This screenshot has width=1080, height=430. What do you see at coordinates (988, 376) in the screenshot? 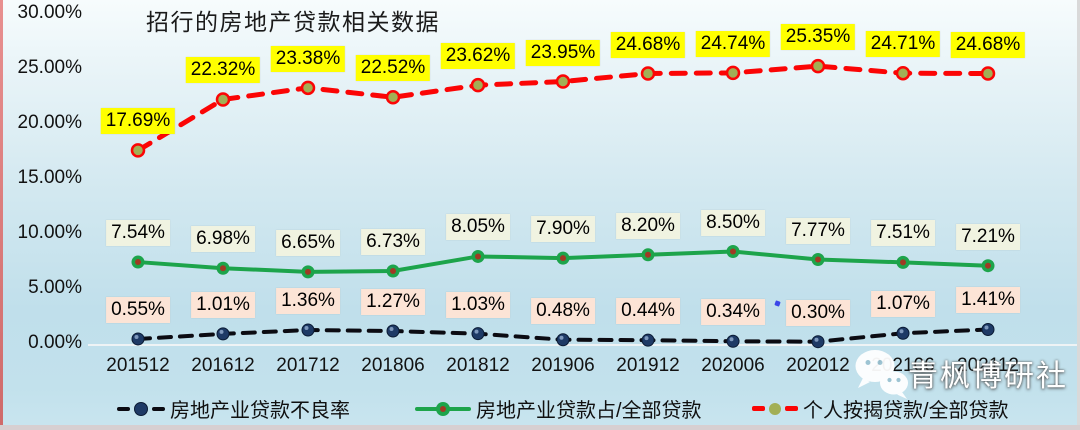
I see `watermark-text: 青枫博研社` at bounding box center [988, 376].